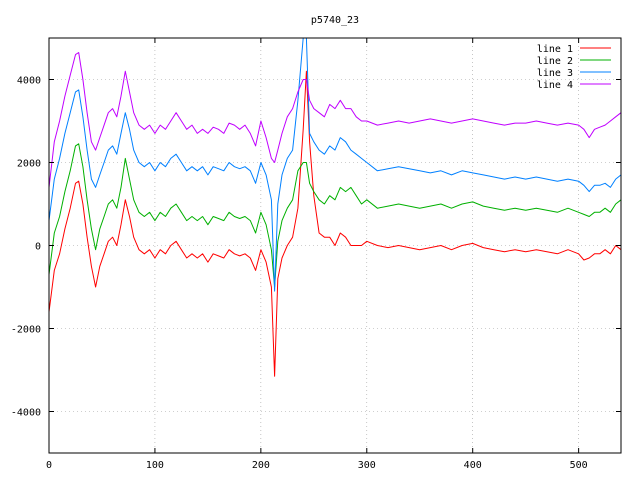 This screenshot has height=480, width=640. I want to click on legend-item-4: line 4, so click(574, 85).